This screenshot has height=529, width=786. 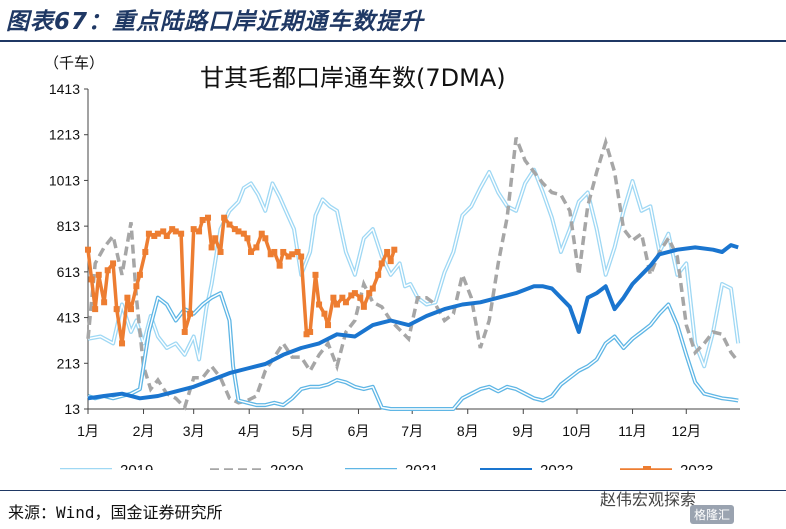 What do you see at coordinates (64, 180) in the screenshot?
I see `y-tick-label: 1013` at bounding box center [64, 180].